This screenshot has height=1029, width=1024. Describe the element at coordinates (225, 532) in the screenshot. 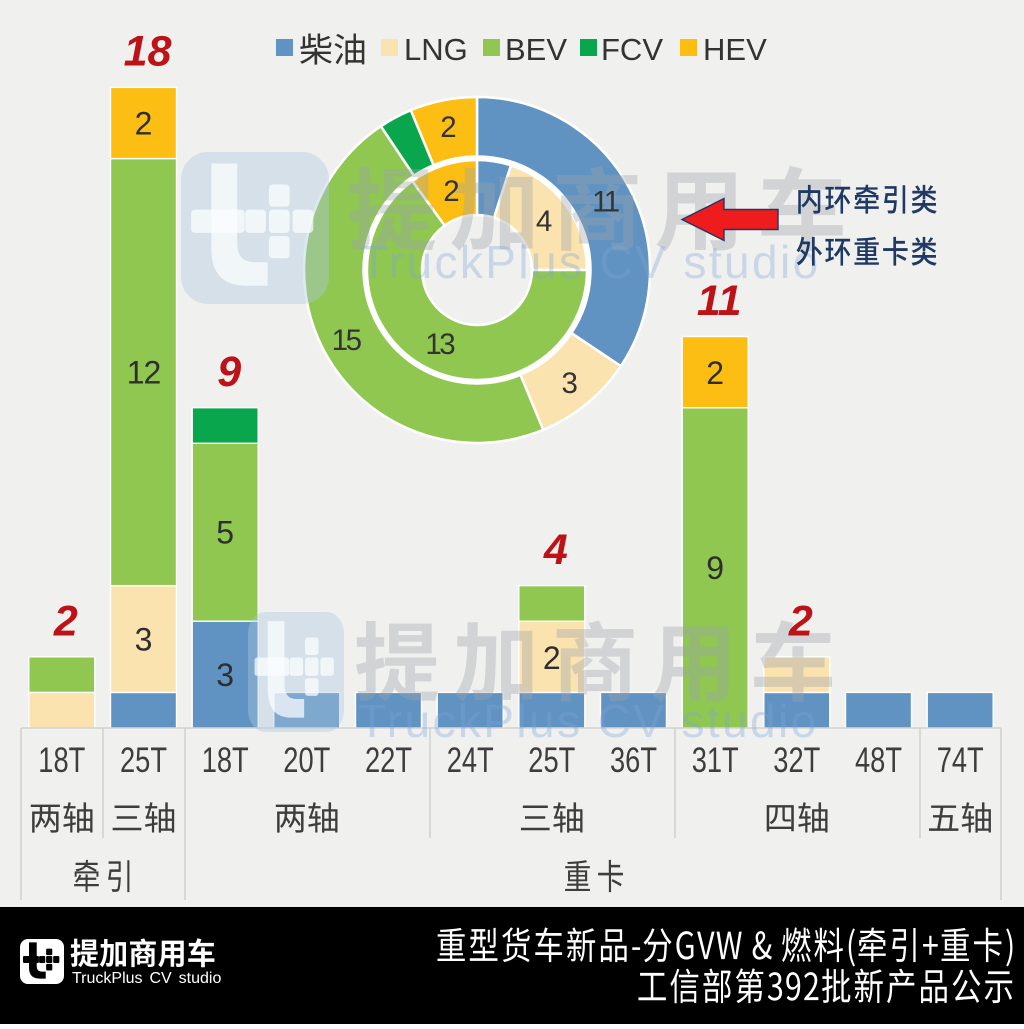

I see `svg-text: 5` at that location.